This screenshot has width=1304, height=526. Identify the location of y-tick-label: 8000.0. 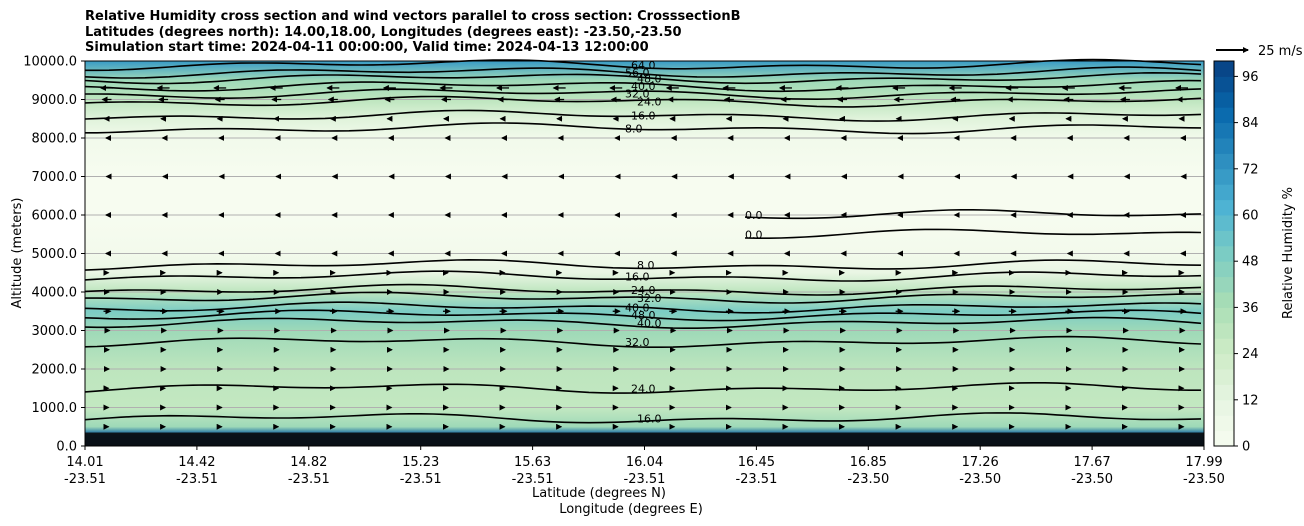
(55, 139).